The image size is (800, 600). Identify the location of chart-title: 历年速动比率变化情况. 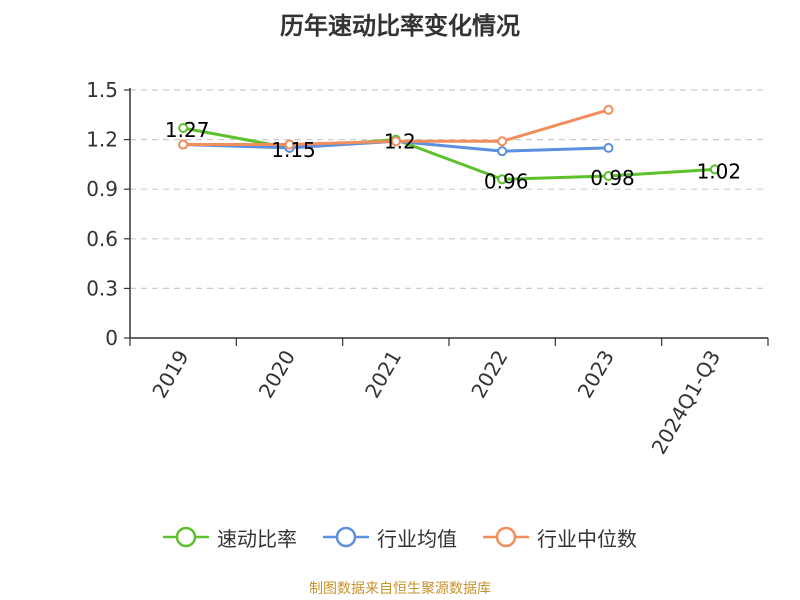
(400, 26).